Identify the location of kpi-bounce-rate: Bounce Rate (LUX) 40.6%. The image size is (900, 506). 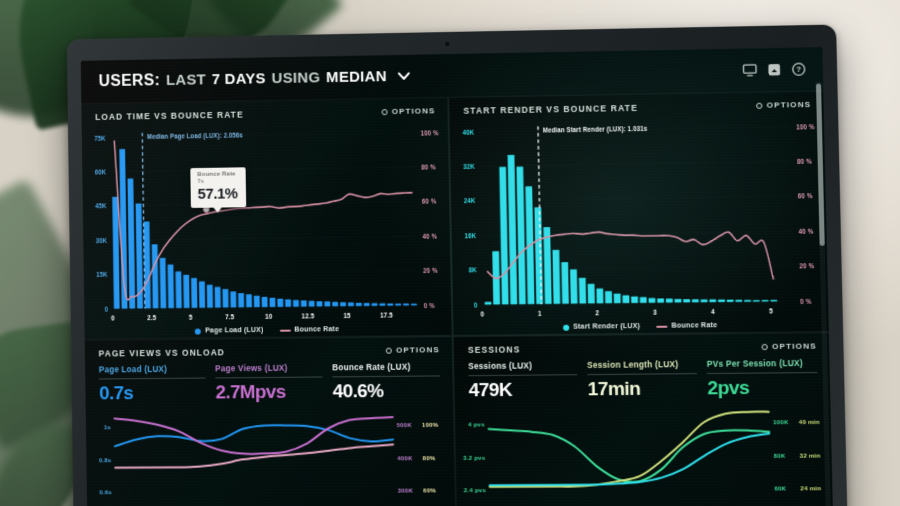
(386, 382).